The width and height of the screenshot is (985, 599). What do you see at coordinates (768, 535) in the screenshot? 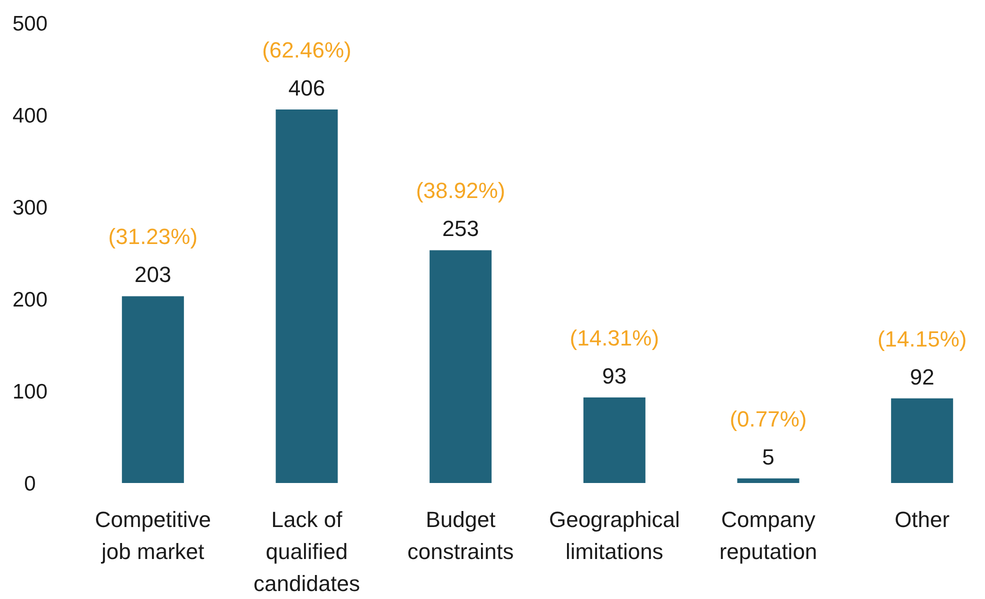
I see `x-tick-label: Company reputation` at bounding box center [768, 535].